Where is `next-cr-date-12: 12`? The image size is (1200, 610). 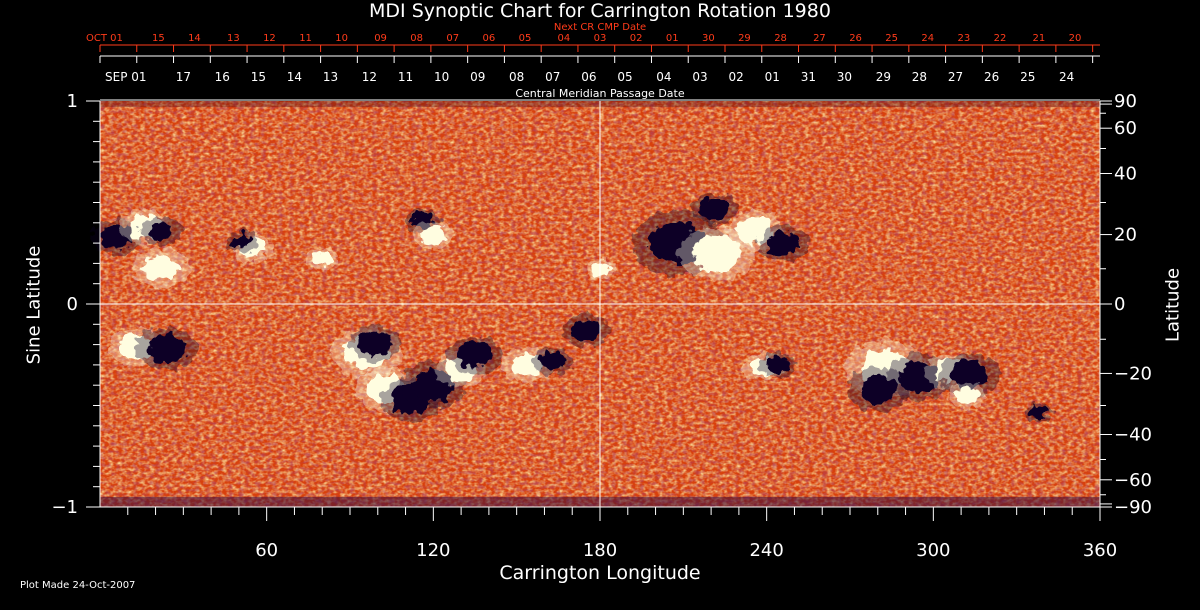
next-cr-date-12: 12 is located at coordinates (269, 38).